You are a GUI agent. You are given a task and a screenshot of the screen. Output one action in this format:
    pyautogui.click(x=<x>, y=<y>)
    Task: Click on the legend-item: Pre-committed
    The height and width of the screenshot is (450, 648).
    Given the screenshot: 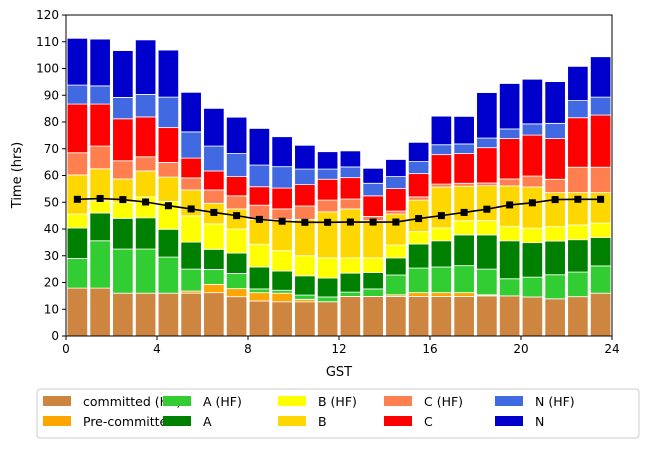 What is the action you would take?
    pyautogui.click(x=109, y=421)
    